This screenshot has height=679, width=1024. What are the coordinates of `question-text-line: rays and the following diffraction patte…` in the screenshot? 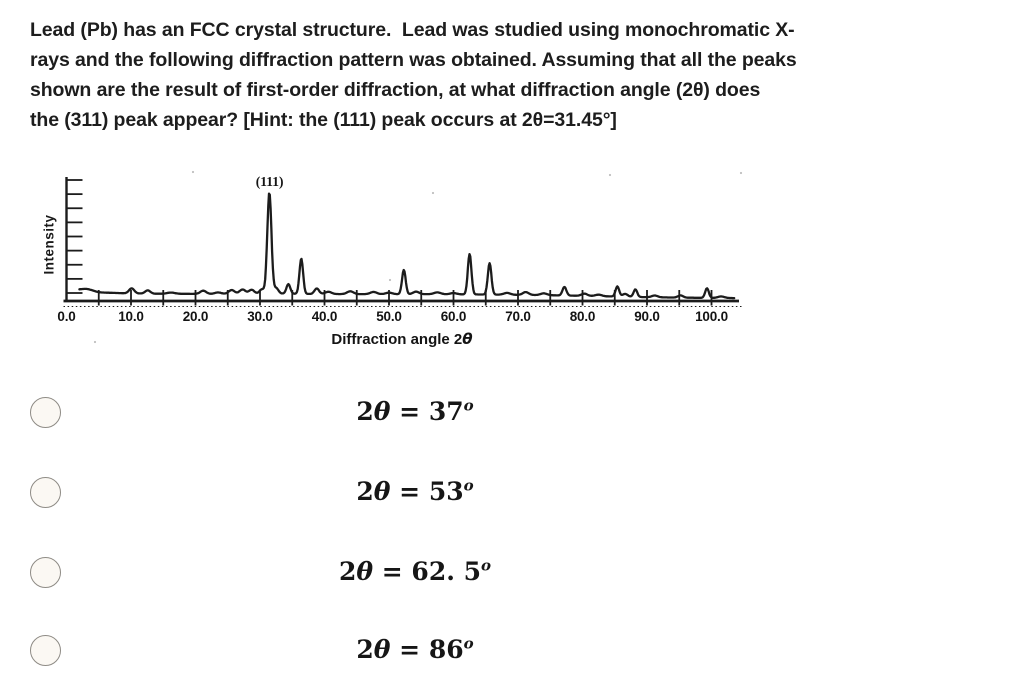 It's located at (413, 60).